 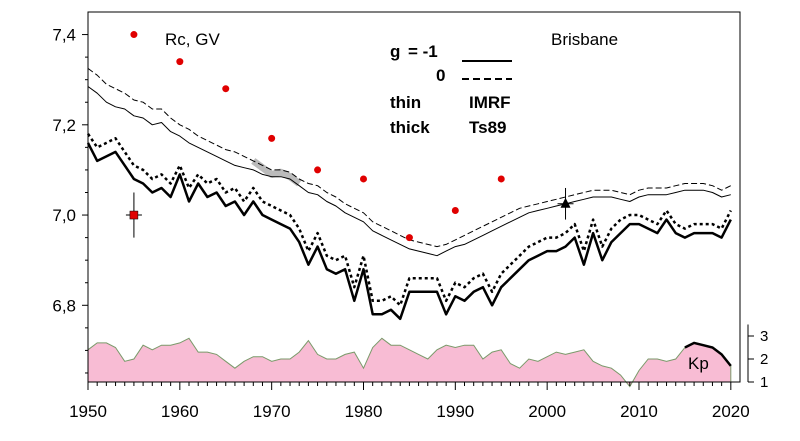 What do you see at coordinates (395, 51) in the screenshot?
I see `legend-g-label: g` at bounding box center [395, 51].